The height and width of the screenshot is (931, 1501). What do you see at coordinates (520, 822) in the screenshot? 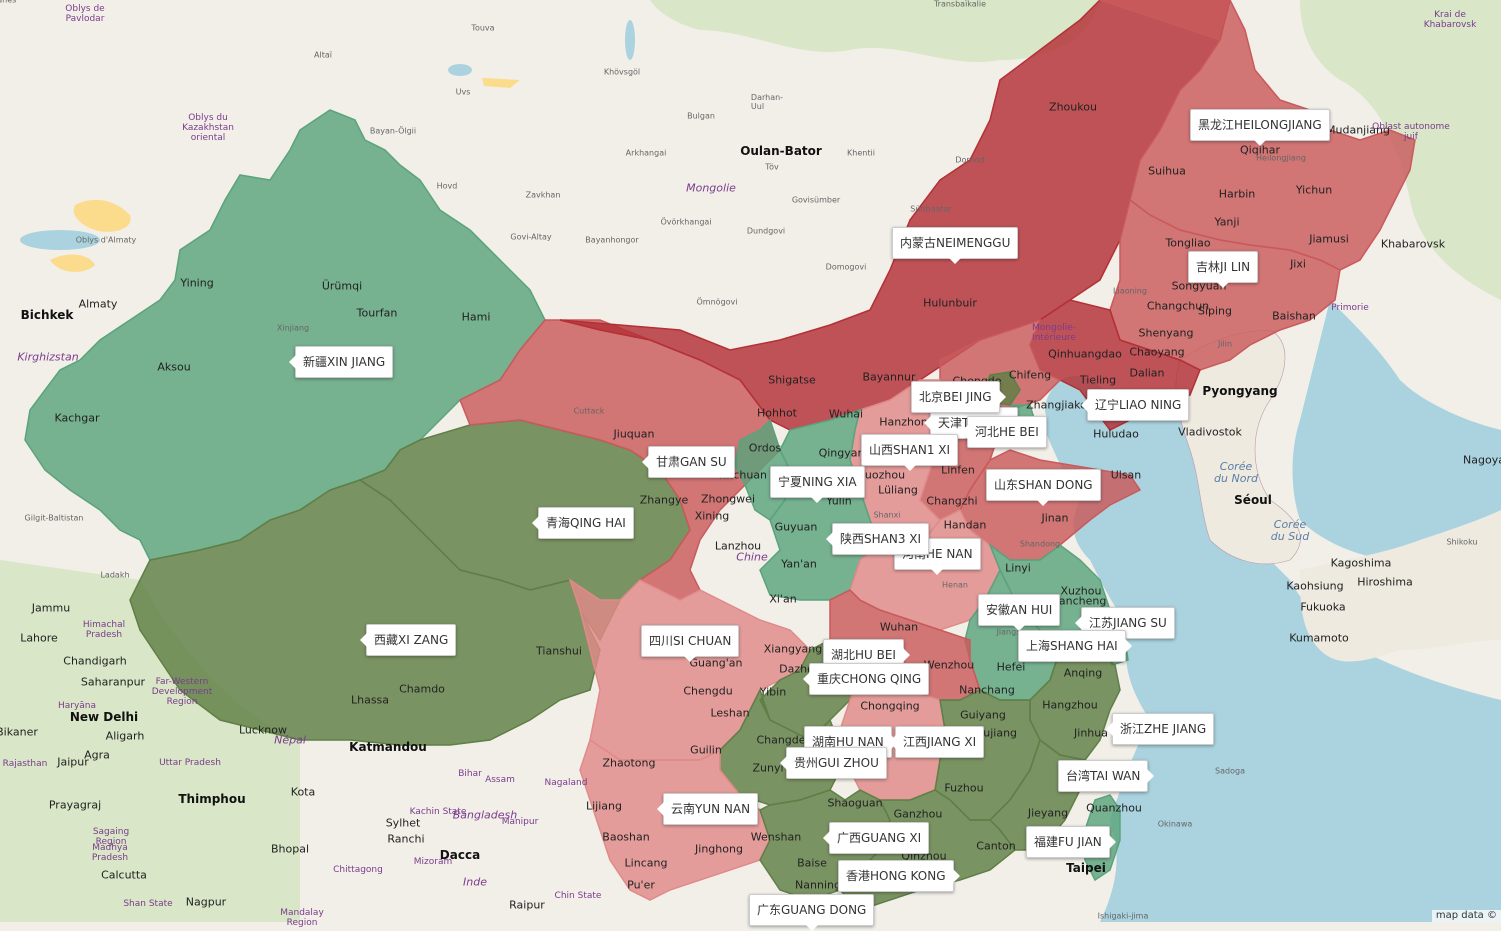
I see `place-label: Manipur` at bounding box center [520, 822].